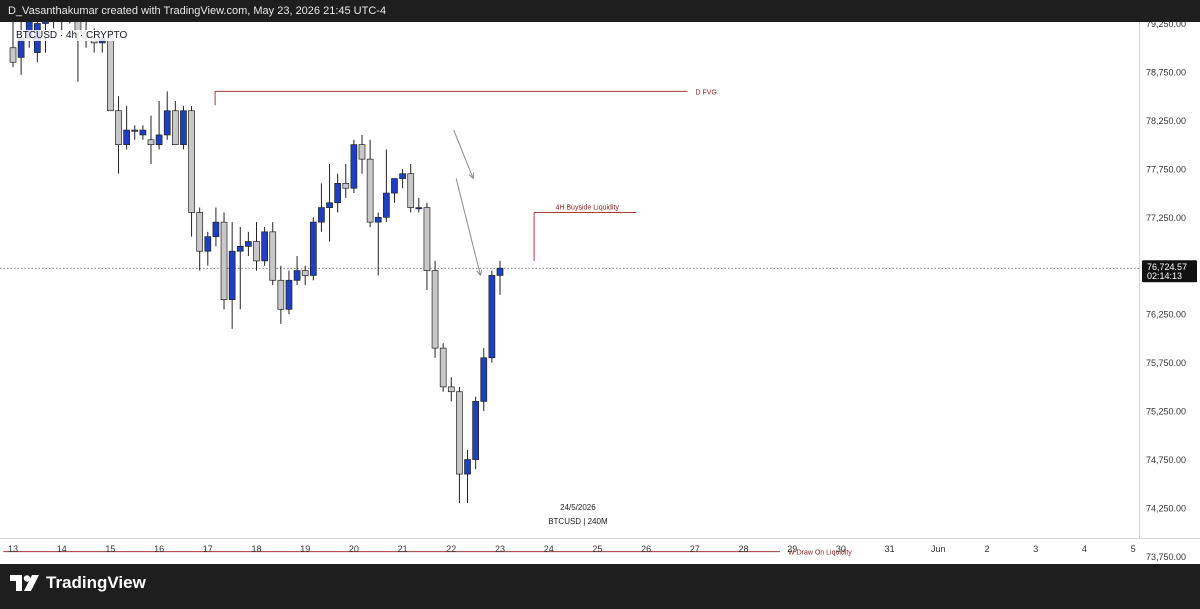  What do you see at coordinates (1084, 549) in the screenshot?
I see `time-tick-label: 4` at bounding box center [1084, 549].